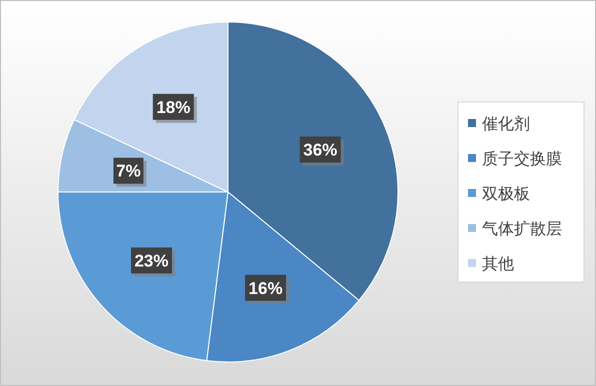  What do you see at coordinates (498, 263) in the screenshot?
I see `legend-label: 其他` at bounding box center [498, 263].